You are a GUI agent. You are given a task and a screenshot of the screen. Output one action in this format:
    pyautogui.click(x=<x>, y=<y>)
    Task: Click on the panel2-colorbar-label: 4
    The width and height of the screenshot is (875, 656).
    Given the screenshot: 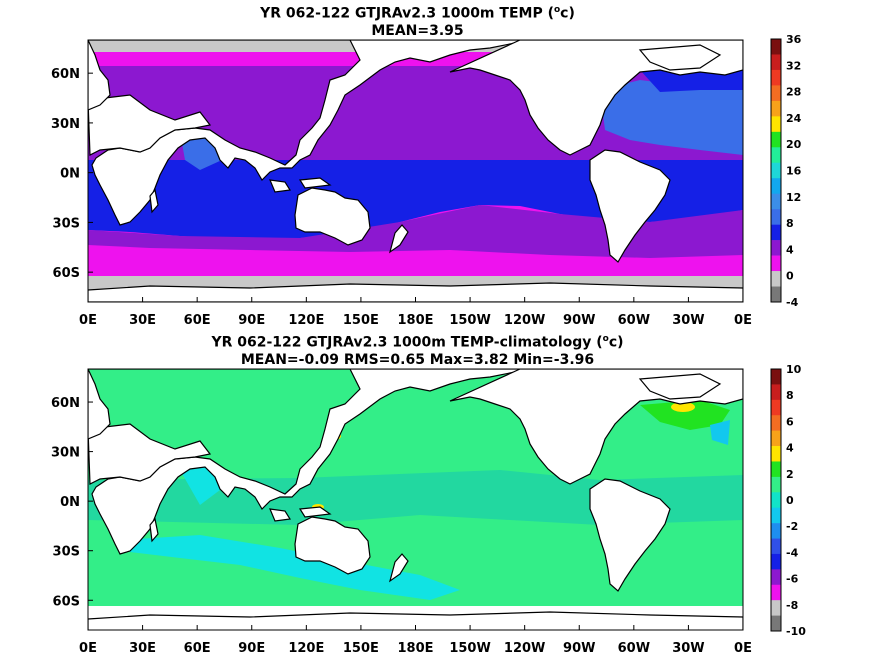 What is the action you would take?
    pyautogui.click(x=790, y=448)
    